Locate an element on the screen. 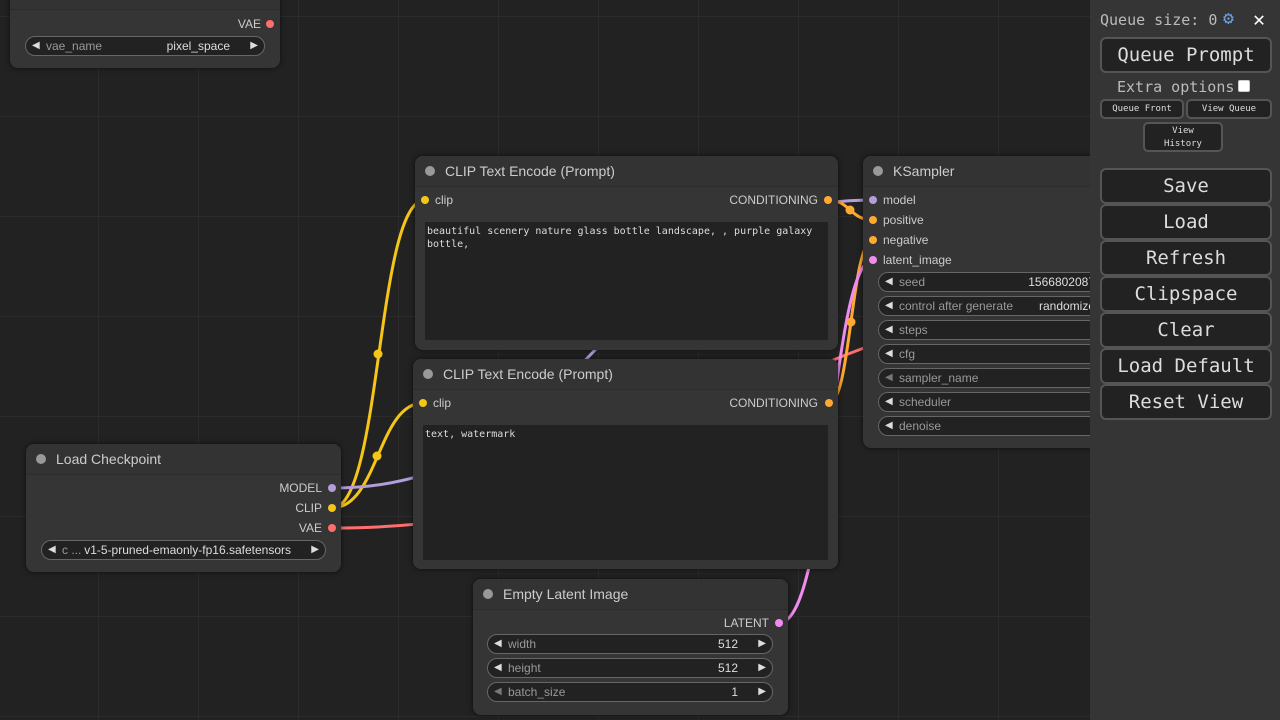 The image size is (1280, 720). output-label: CLIP is located at coordinates (308, 508).